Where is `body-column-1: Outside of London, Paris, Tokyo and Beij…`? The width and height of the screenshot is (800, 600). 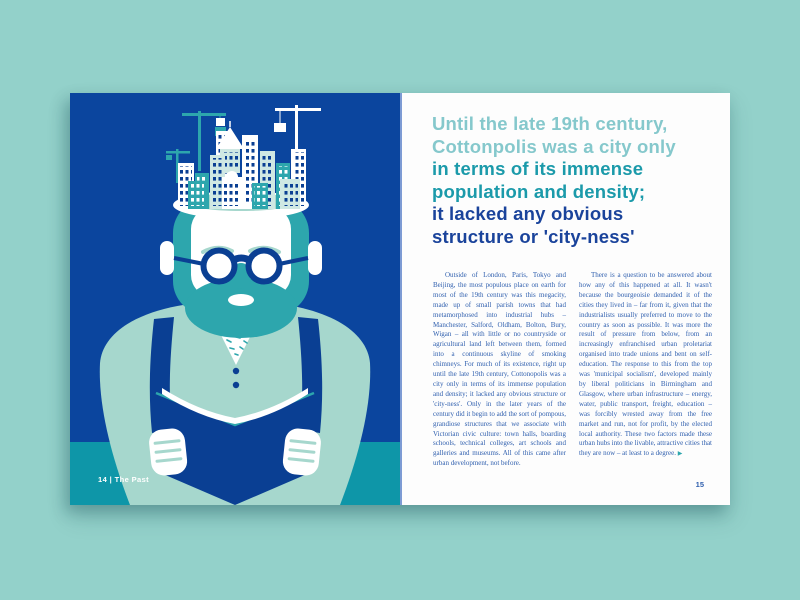 body-column-1: Outside of London, Paris, Tokyo and Beij… is located at coordinates (499, 370).